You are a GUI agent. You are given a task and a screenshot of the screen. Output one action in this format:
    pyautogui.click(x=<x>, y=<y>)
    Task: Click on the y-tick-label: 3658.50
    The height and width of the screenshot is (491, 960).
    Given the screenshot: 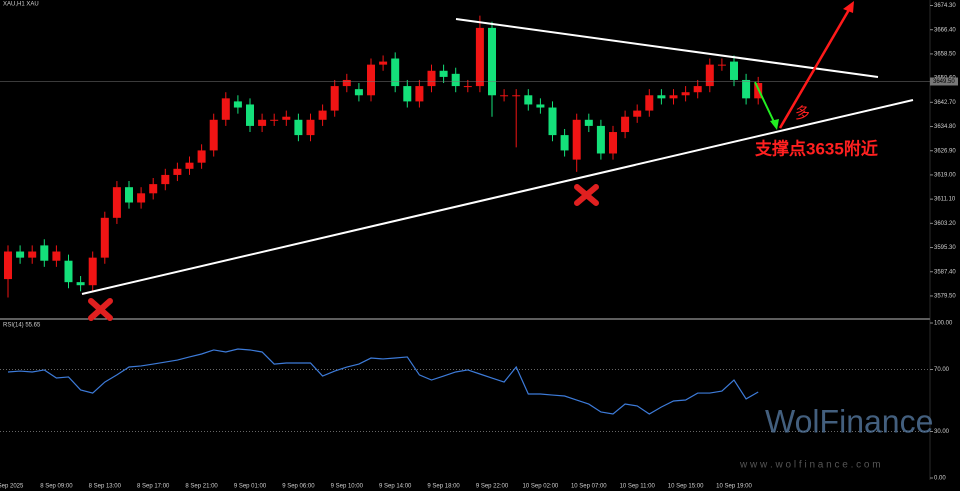 What is the action you would take?
    pyautogui.click(x=945, y=54)
    